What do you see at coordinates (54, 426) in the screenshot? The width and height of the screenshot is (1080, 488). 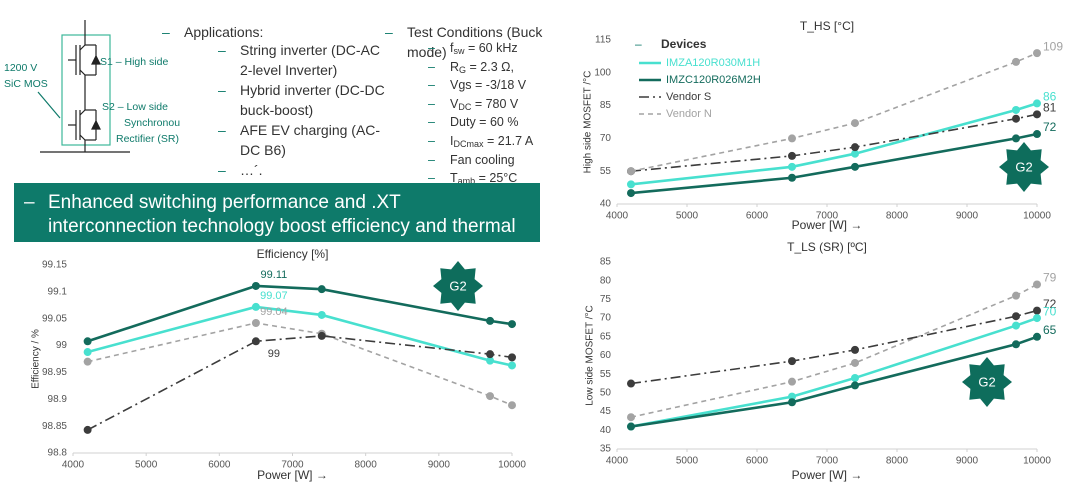 I see `y-tick-label: 98.85` at bounding box center [54, 426].